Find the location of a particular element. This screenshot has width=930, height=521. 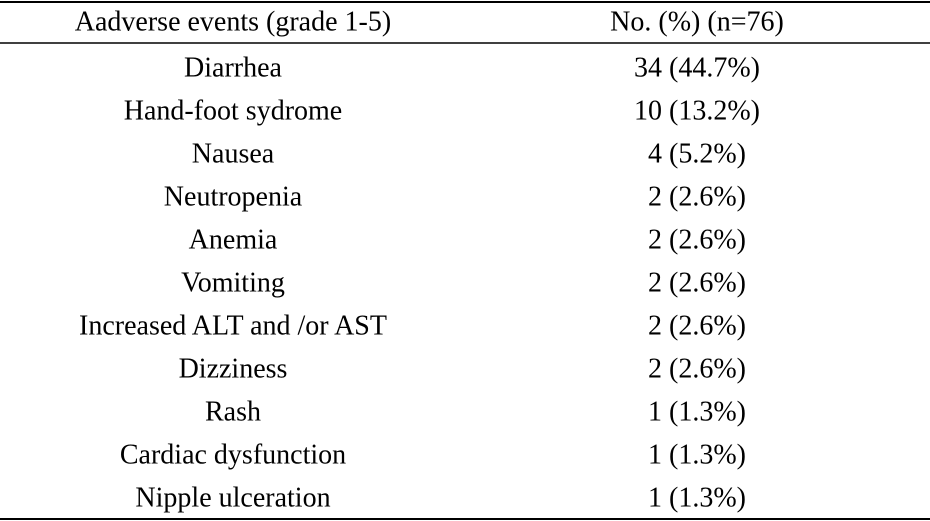

event-name: Anemia is located at coordinates (233, 239).